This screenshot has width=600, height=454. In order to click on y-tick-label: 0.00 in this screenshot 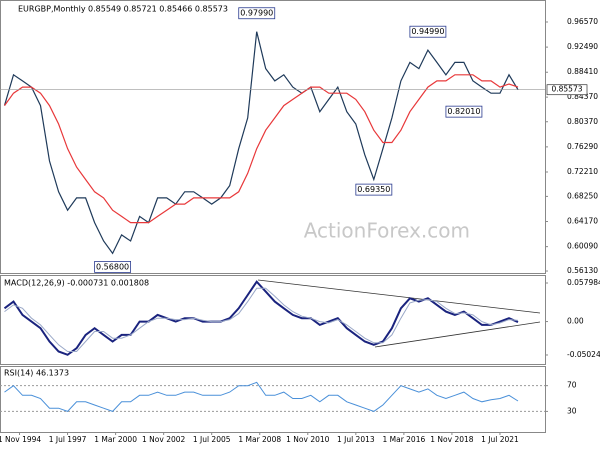, I will do `click(575, 321)`.